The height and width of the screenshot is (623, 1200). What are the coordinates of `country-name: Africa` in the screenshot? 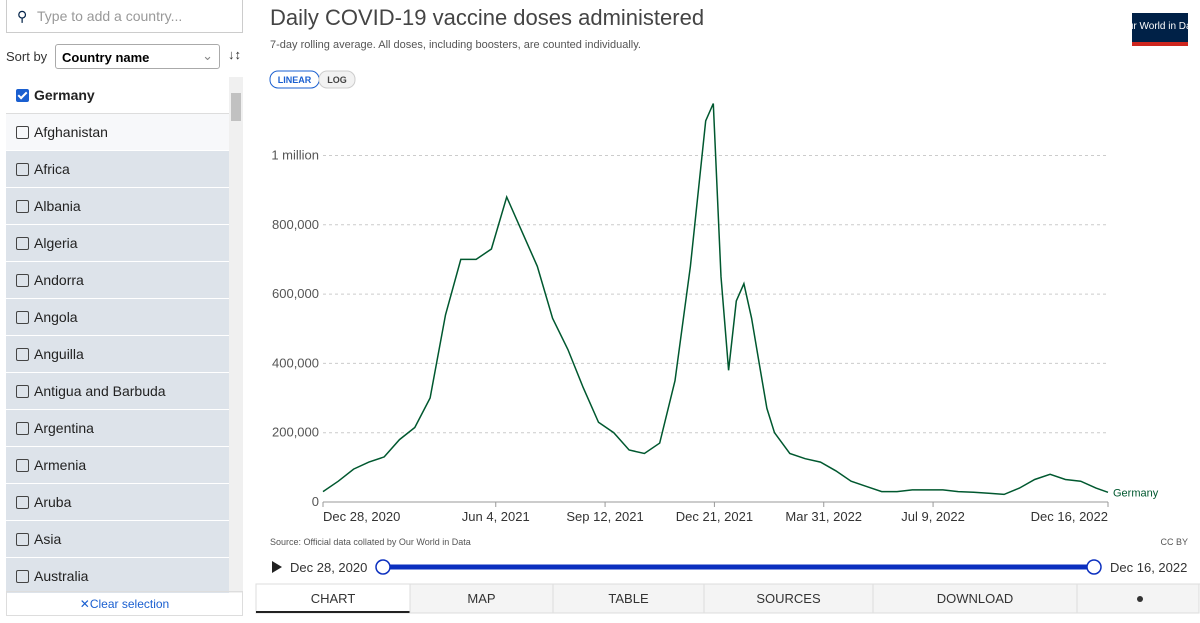 It's located at (52, 169).